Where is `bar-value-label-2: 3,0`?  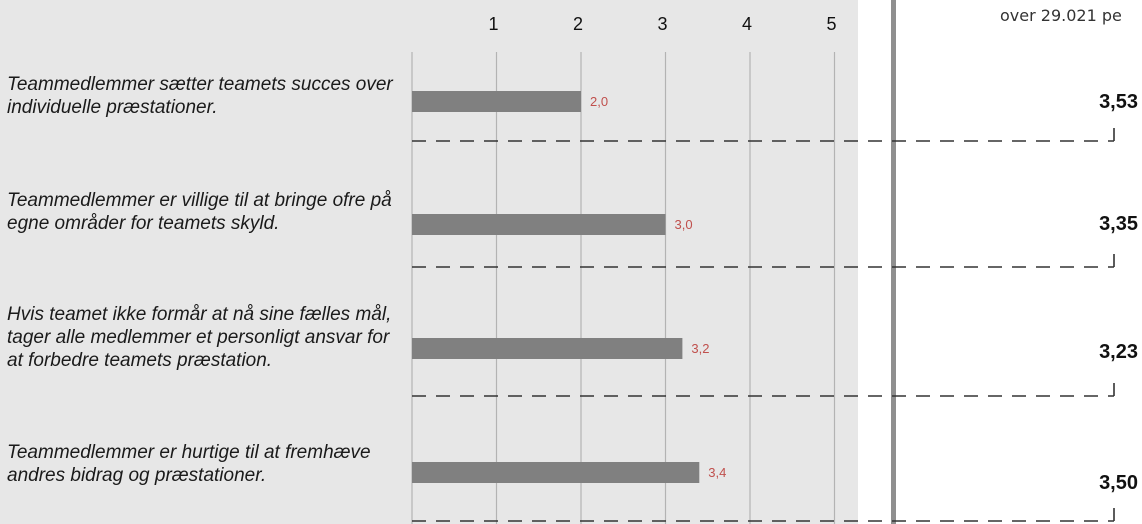 bar-value-label-2: 3,0 is located at coordinates (684, 224).